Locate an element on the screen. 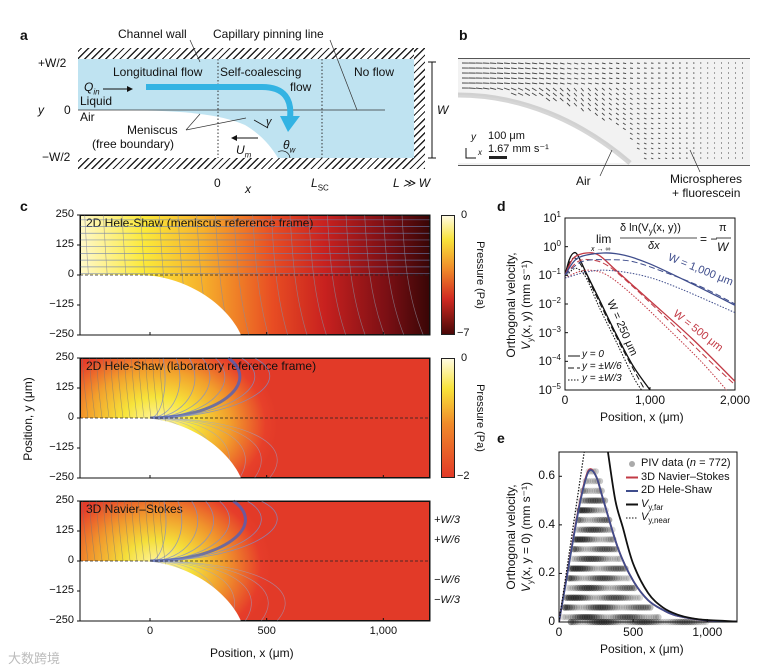 The height and width of the screenshot is (668, 765). plot-frame is located at coordinates (650, 304).